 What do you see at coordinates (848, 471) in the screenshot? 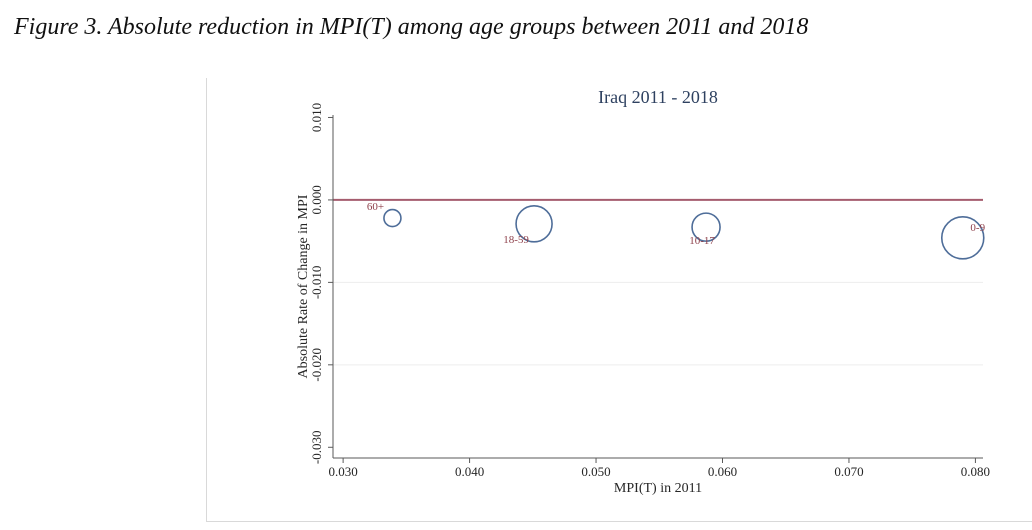
I see `x-tick-label-4: 0.070` at bounding box center [848, 471].